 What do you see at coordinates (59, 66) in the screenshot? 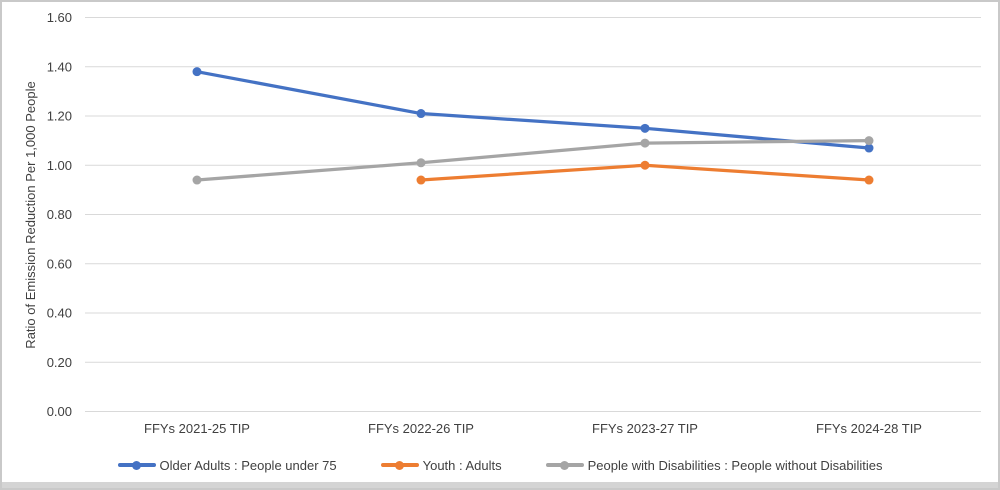
I see `y-axis-tick-label: 1.40` at bounding box center [59, 66].